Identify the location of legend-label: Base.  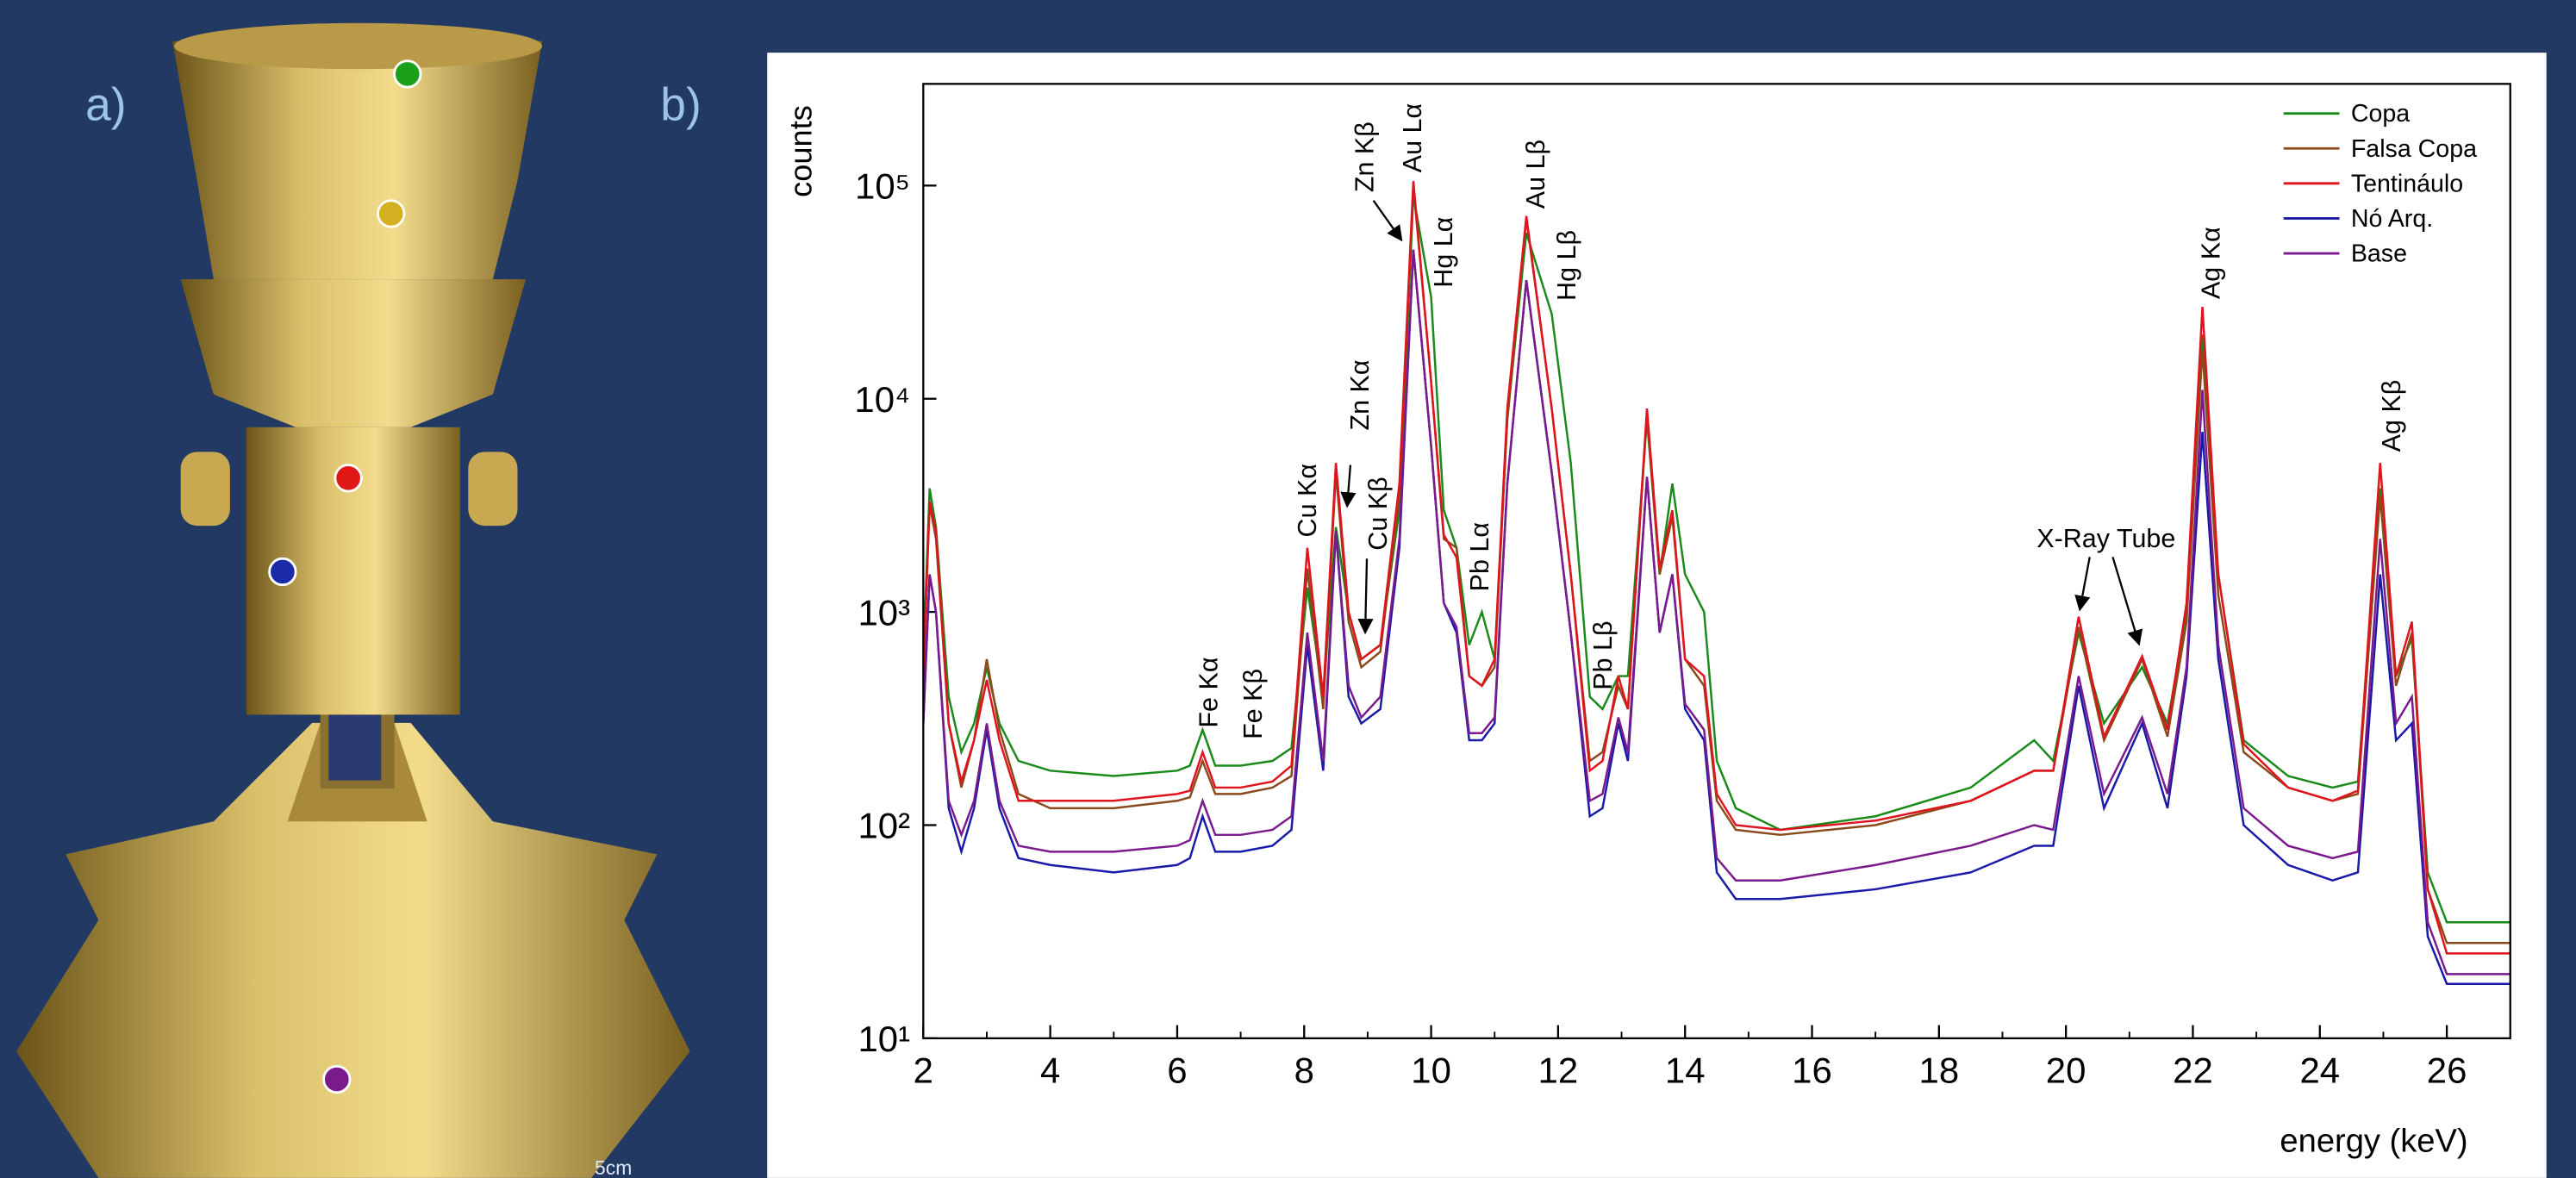
(2379, 254).